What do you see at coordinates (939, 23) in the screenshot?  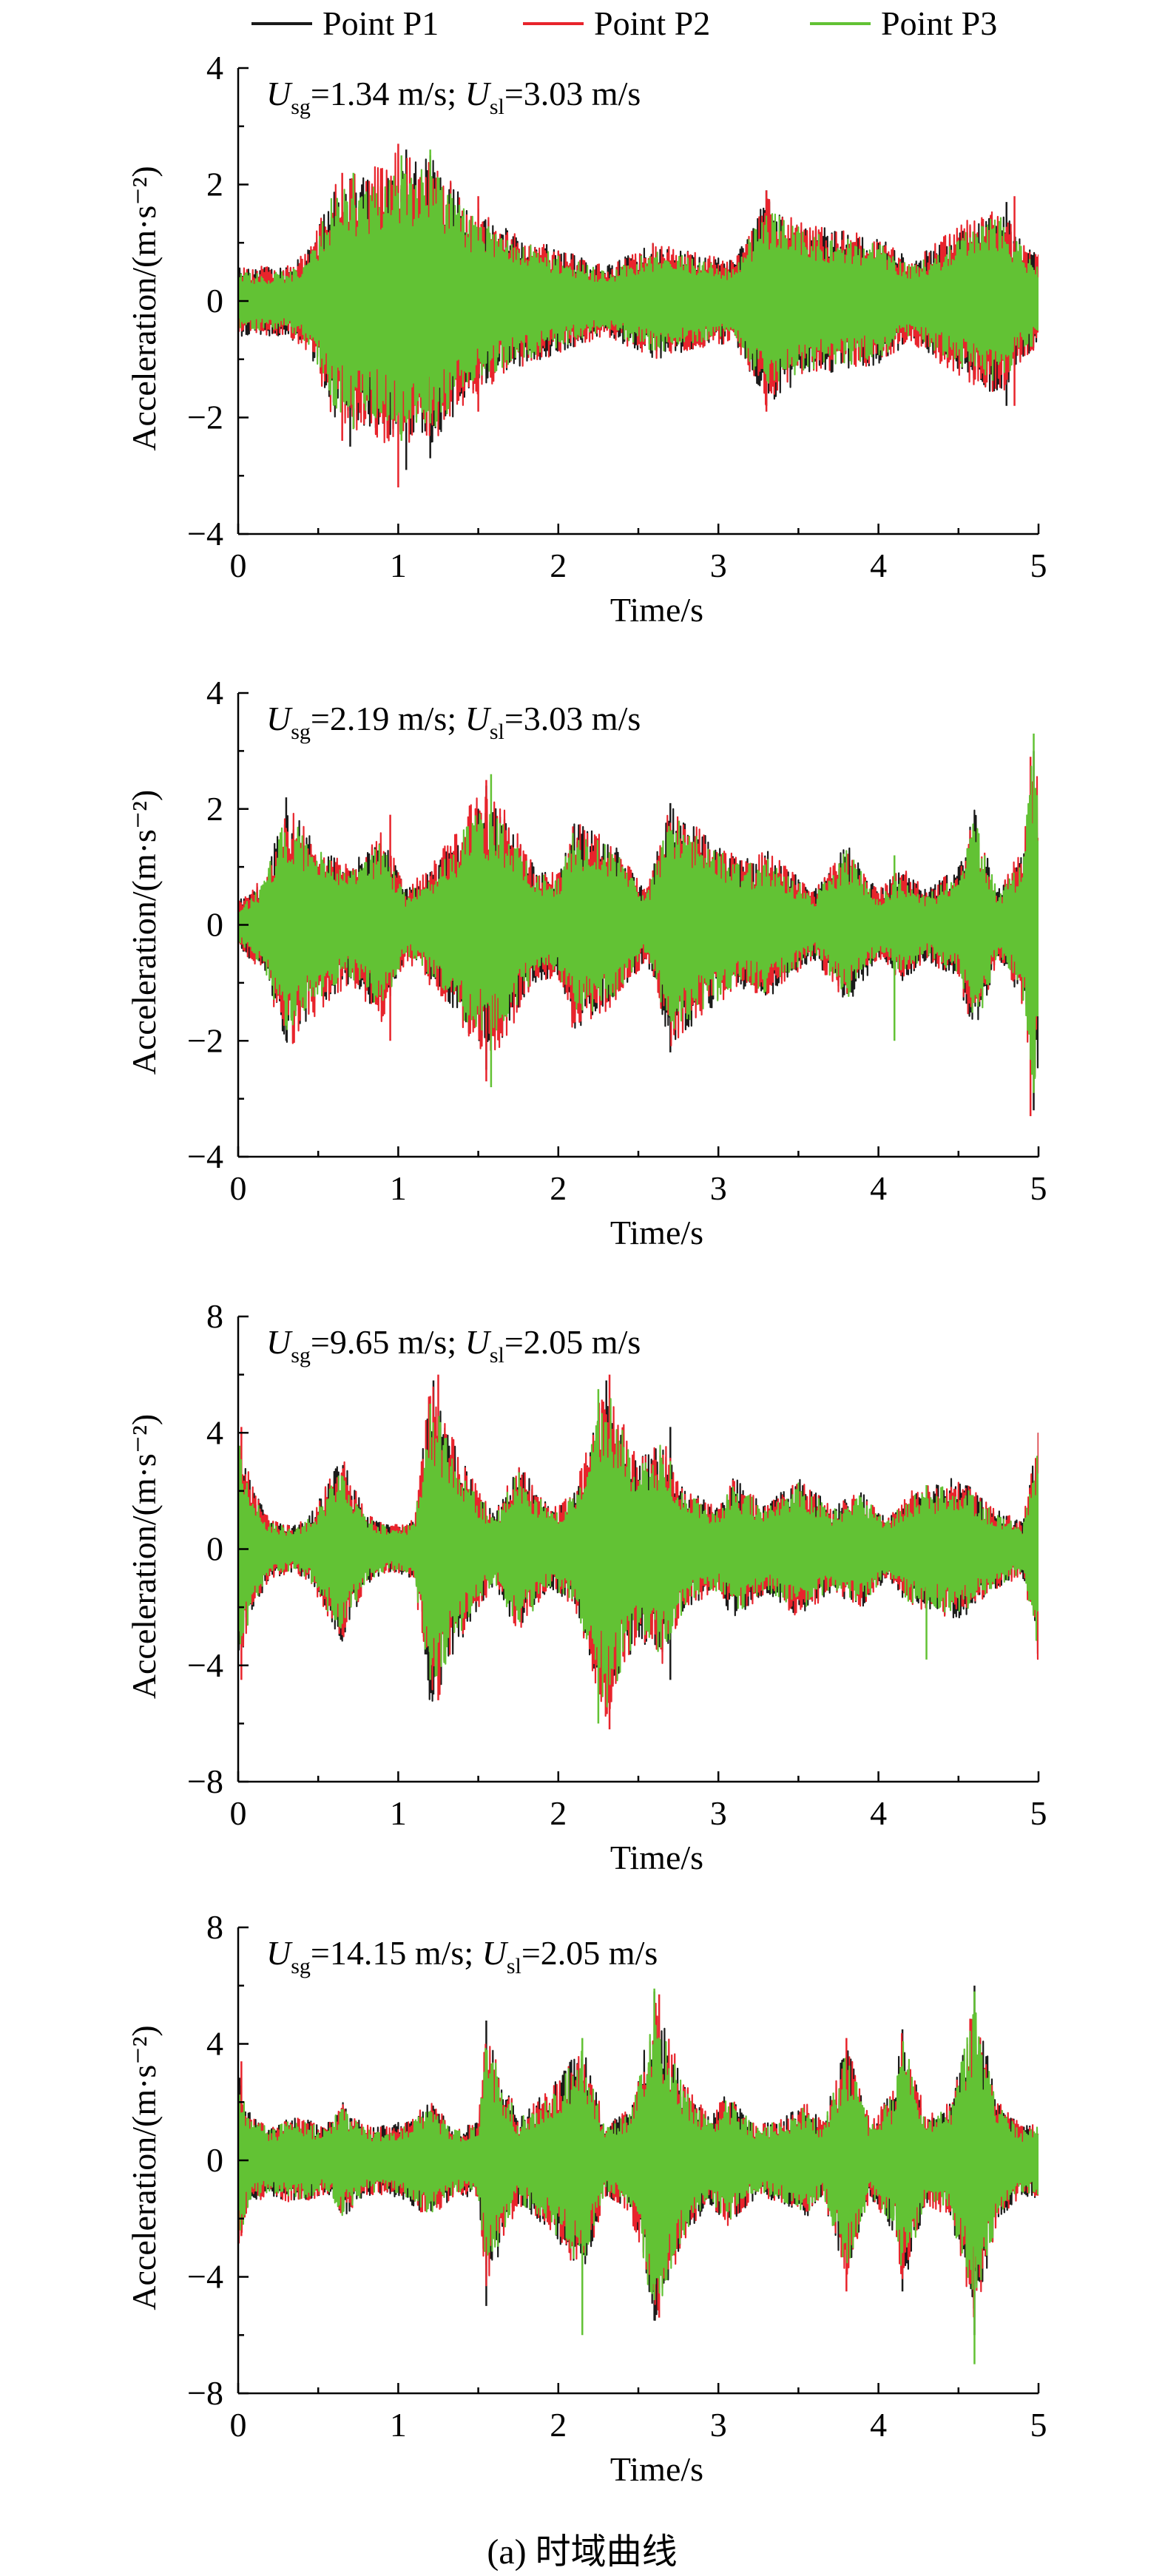 I see `legend-label-p3: Point P3` at bounding box center [939, 23].